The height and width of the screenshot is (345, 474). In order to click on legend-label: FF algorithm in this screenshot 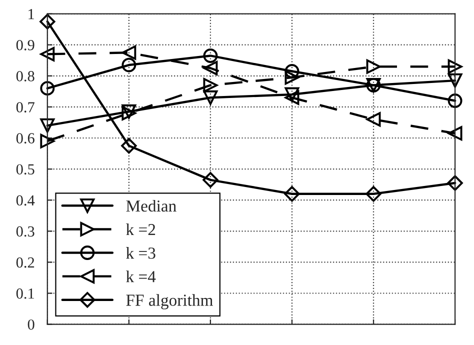, I will do `click(169, 302)`.